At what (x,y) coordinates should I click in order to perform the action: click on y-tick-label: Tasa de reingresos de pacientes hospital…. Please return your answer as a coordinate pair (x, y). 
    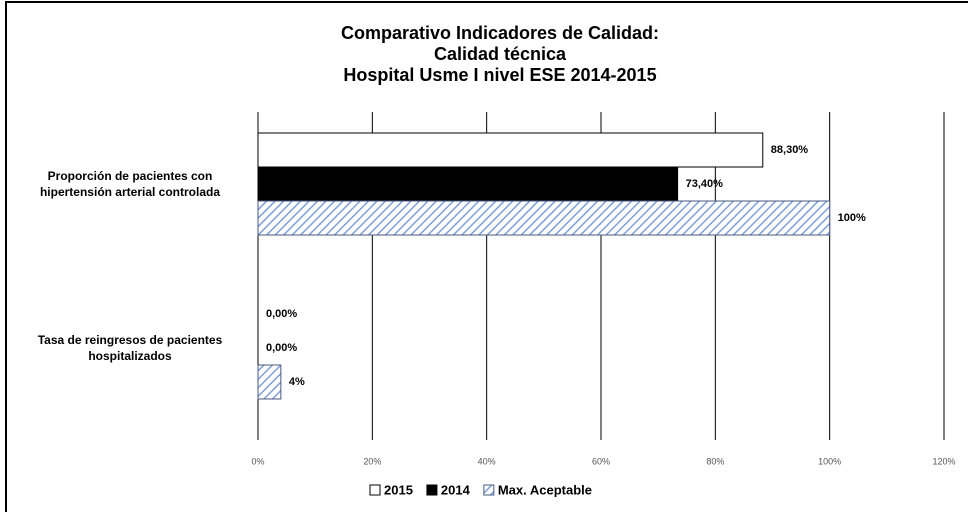
    Looking at the image, I should click on (130, 348).